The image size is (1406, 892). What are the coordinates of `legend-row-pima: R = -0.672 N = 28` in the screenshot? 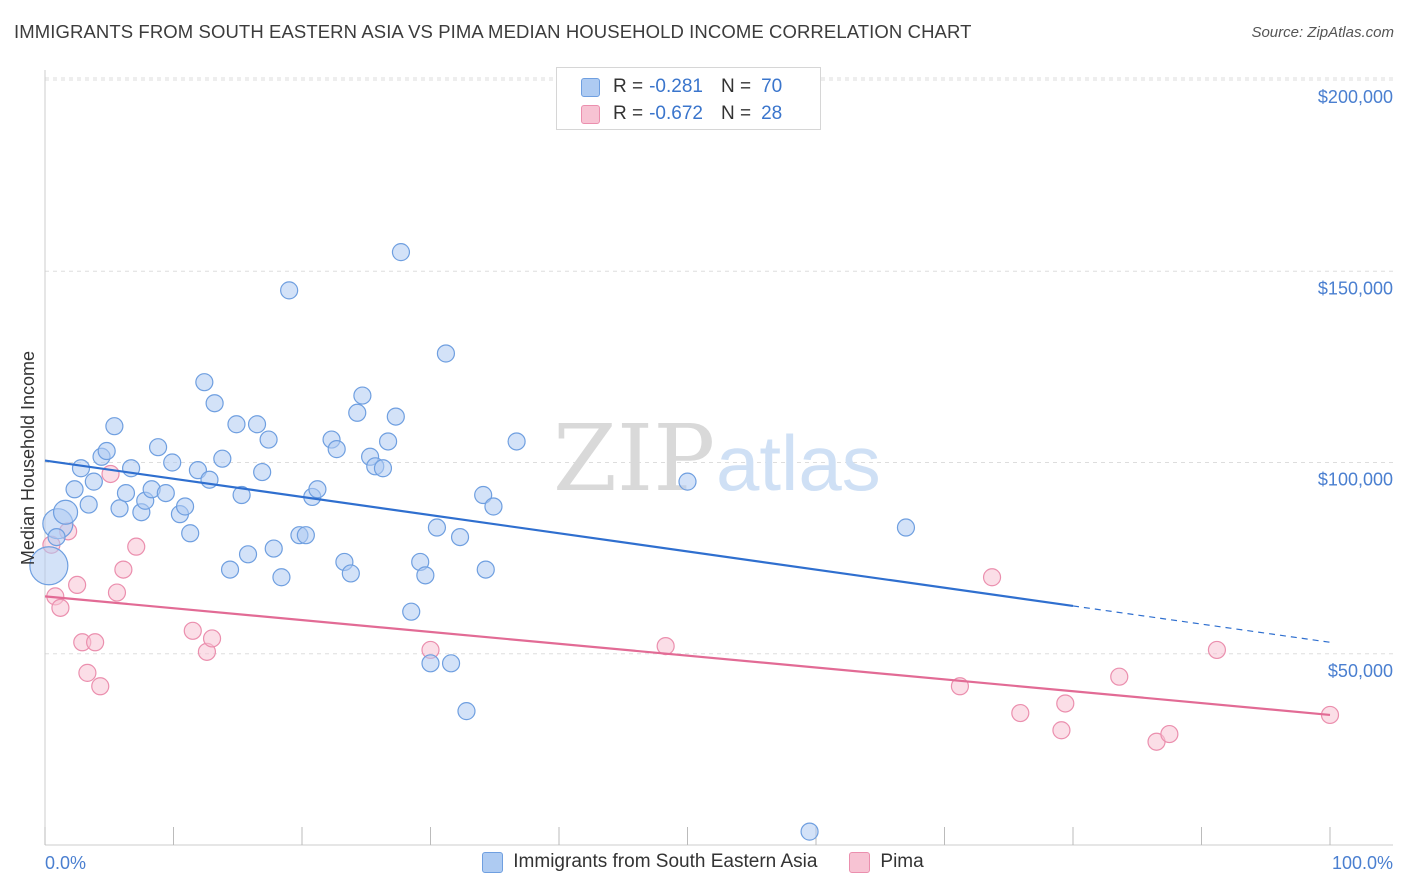 It's located at (681, 114).